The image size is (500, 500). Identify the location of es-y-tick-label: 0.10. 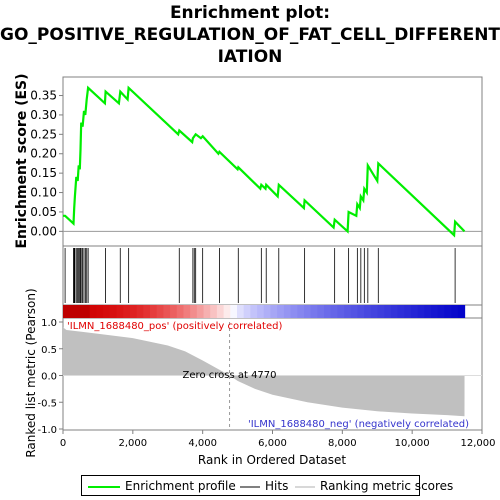
(43, 193).